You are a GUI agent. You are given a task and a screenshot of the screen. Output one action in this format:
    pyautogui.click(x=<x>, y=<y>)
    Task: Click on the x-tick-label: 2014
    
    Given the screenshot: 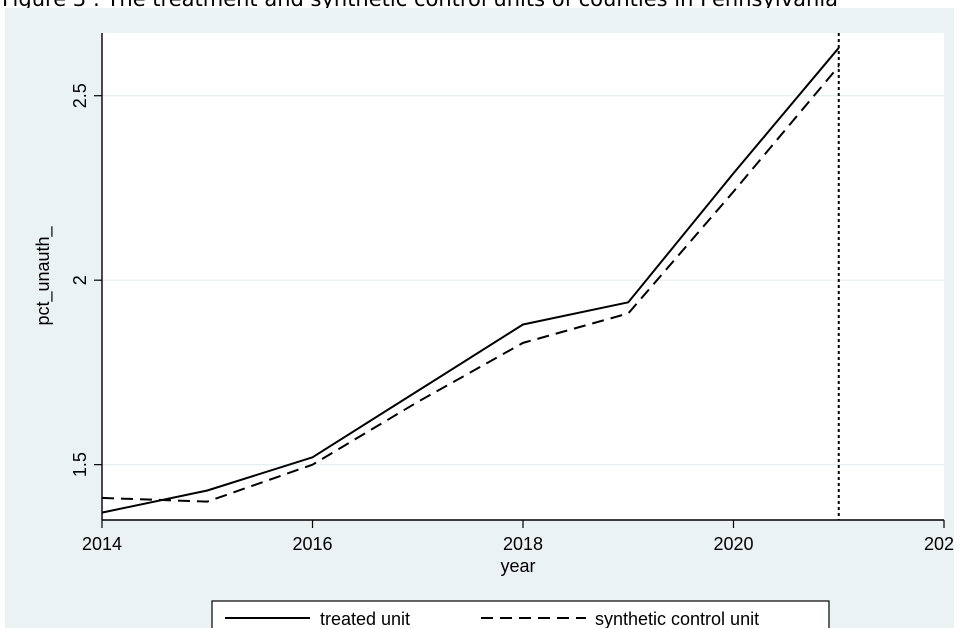 What is the action you would take?
    pyautogui.click(x=102, y=544)
    